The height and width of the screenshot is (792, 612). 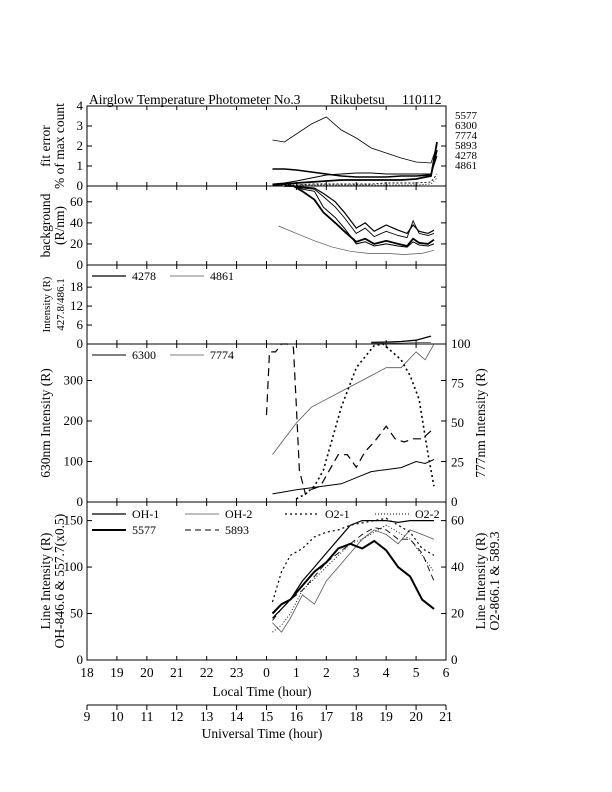 What do you see at coordinates (297, 716) in the screenshot?
I see `ut-tick-label: 16` at bounding box center [297, 716].